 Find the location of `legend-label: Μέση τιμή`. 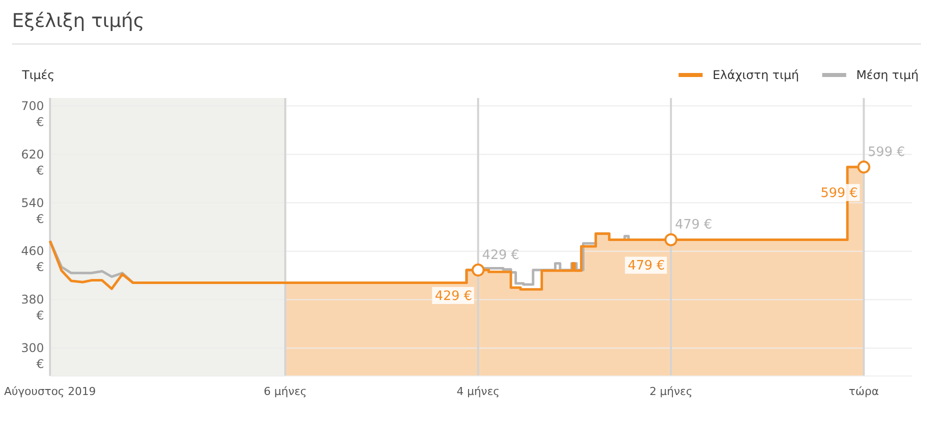

legend-label: Μέση τιμή is located at coordinates (887, 75).